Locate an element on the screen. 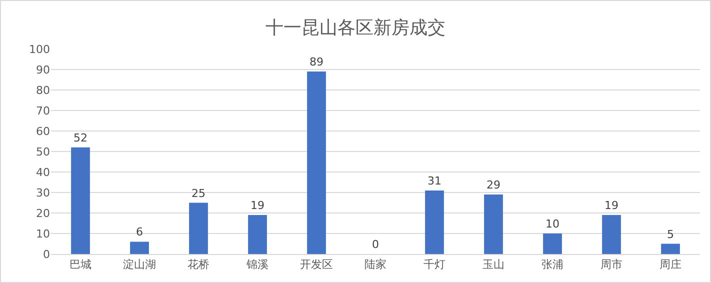 The width and height of the screenshot is (711, 283). data-label: 52 is located at coordinates (81, 137).